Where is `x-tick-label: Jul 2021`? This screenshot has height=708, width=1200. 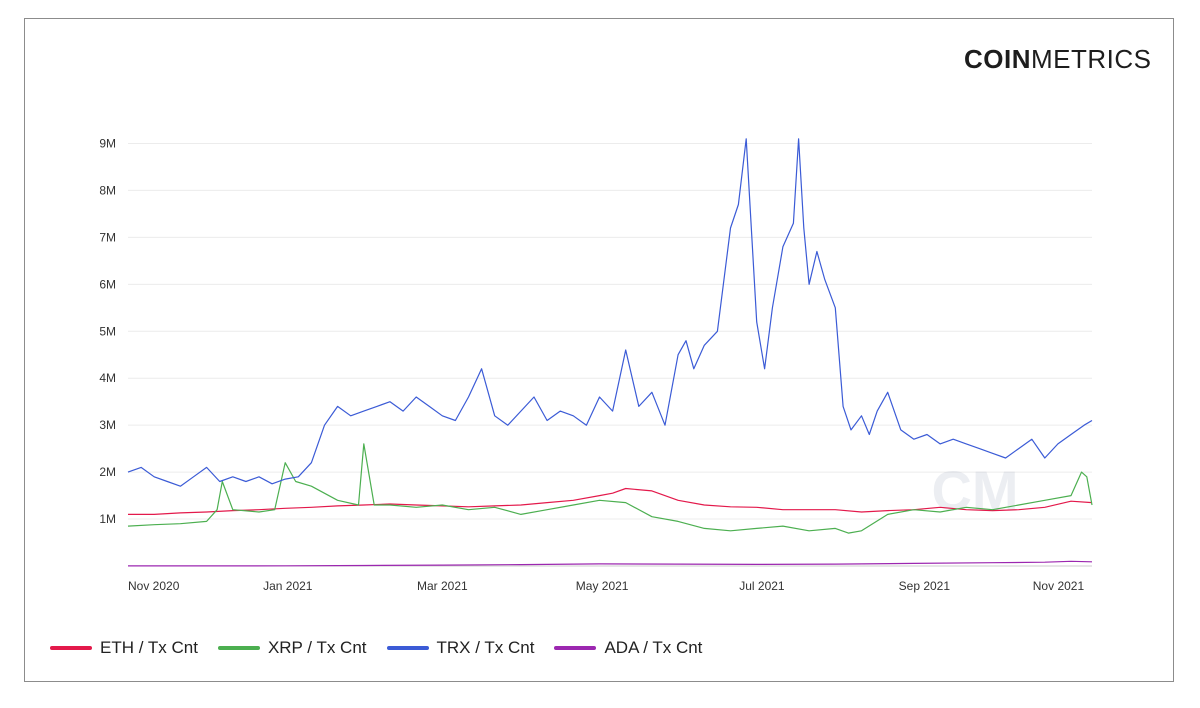
x-tick-label: Jul 2021 is located at coordinates (762, 586).